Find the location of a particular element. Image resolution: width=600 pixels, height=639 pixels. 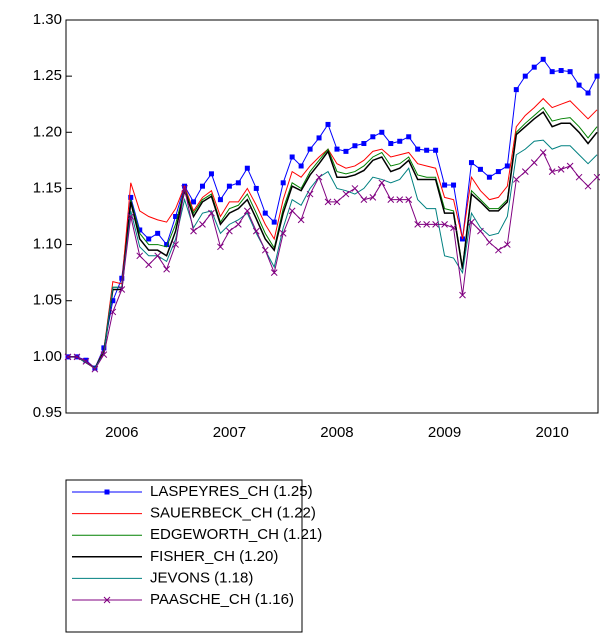

legend-label: JEVONS (1.18) is located at coordinates (201, 577).